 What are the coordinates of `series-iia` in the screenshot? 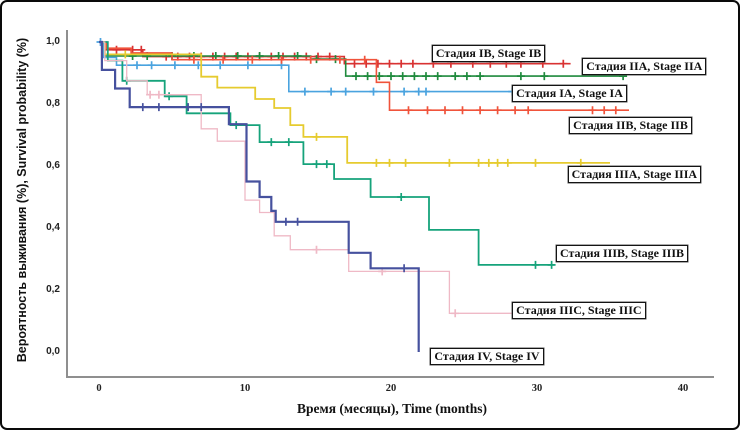 It's located at (363, 61).